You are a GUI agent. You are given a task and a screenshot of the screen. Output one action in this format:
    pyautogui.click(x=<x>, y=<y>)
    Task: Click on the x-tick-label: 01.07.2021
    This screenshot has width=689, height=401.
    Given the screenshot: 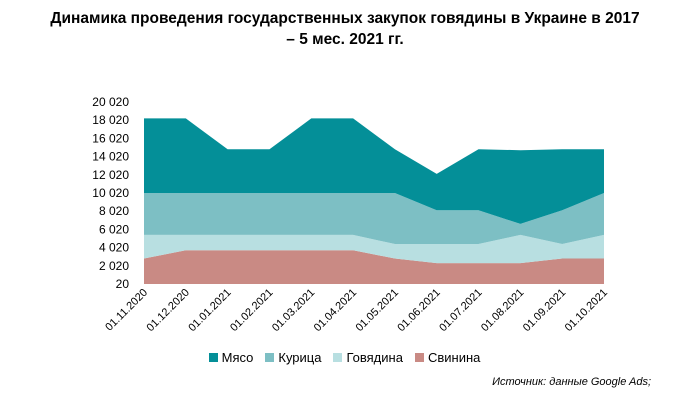 What is the action you would take?
    pyautogui.click(x=460, y=310)
    